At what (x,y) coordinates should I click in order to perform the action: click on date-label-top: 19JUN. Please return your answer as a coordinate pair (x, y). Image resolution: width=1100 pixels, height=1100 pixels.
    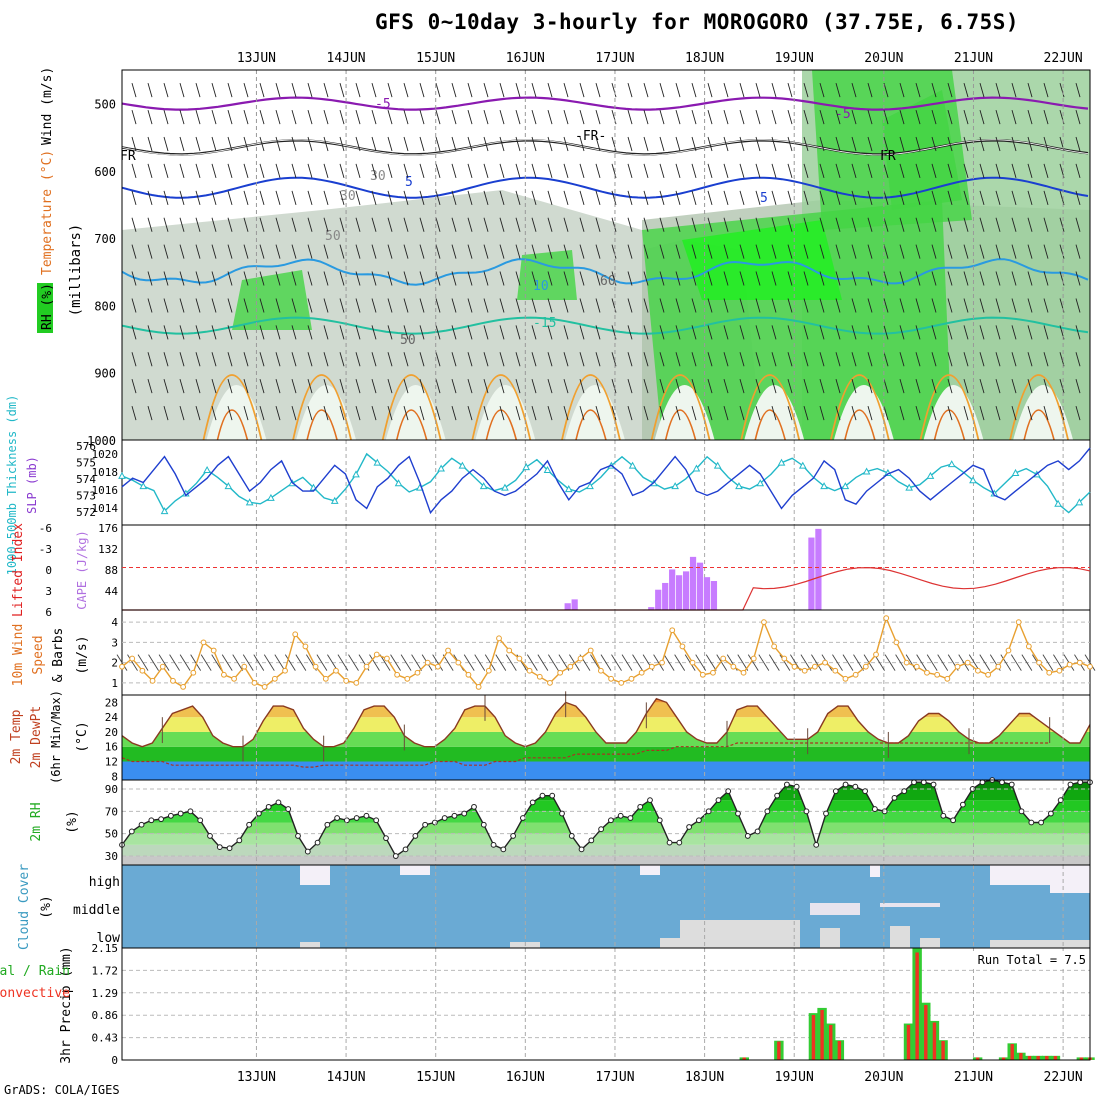
    Looking at the image, I should click on (794, 58).